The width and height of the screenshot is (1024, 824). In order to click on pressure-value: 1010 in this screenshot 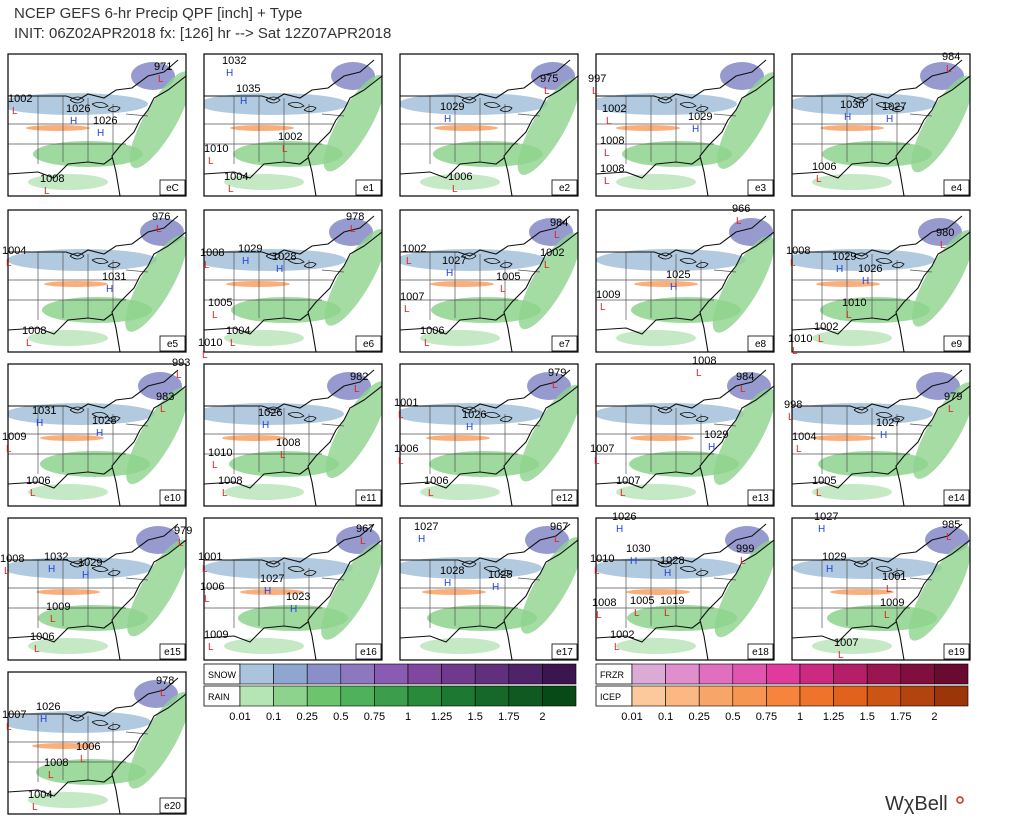, I will do `click(602, 559)`.